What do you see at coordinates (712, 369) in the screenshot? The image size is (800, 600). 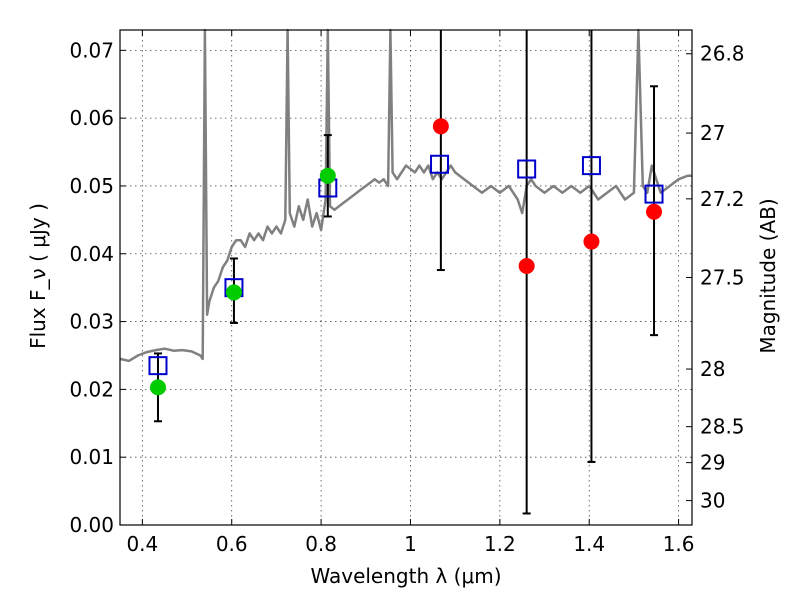 I see `magnitude-tick-label: 28` at bounding box center [712, 369].